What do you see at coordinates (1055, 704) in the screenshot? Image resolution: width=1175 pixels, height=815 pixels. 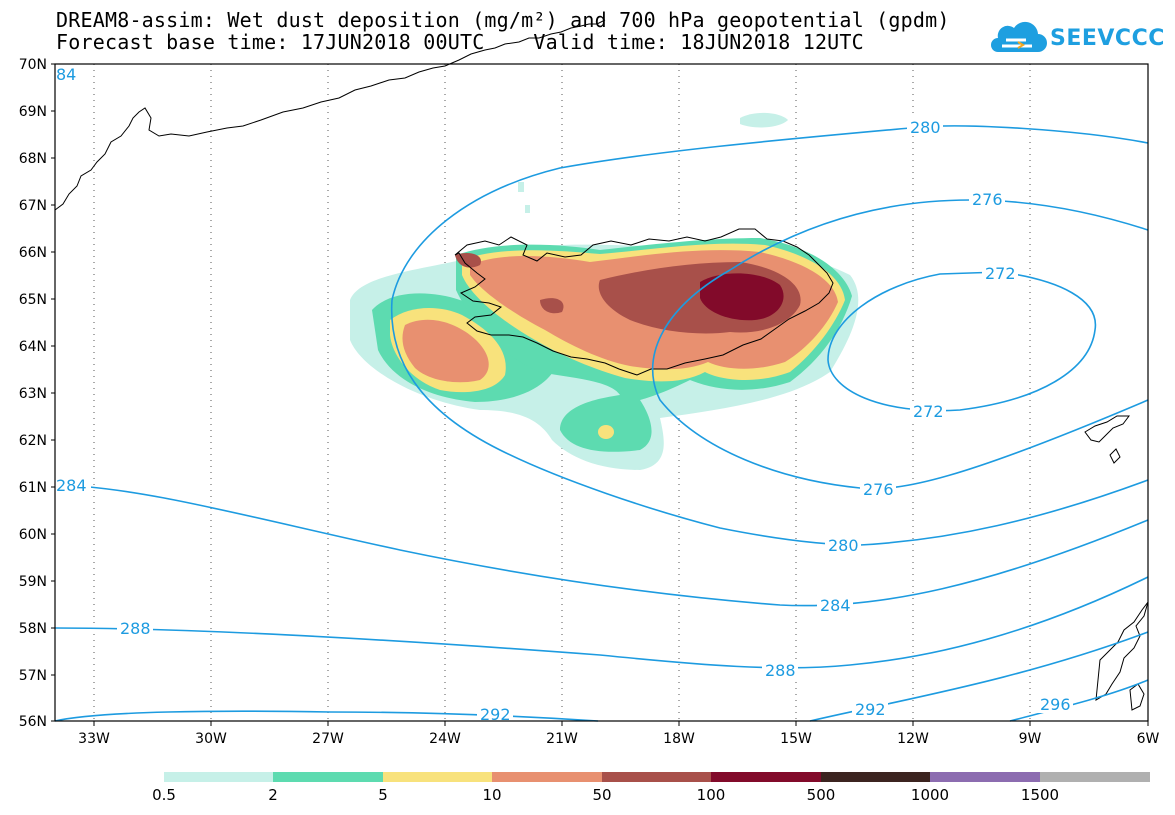 I see `contour-label: 296` at bounding box center [1055, 704].